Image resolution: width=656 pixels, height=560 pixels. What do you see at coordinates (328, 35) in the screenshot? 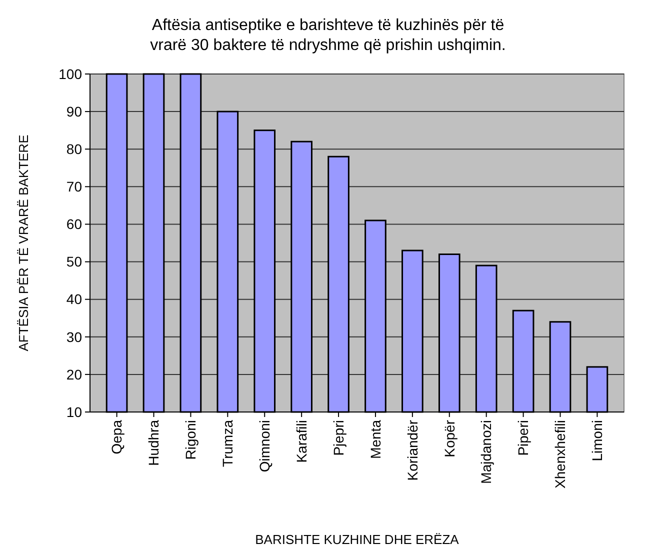
I see `chart-title: Aftësia antiseptike e barishteve të kuzhinës për të vrarë 30 baktere të ndryshme që prishin ushqimin.` at bounding box center [328, 35].